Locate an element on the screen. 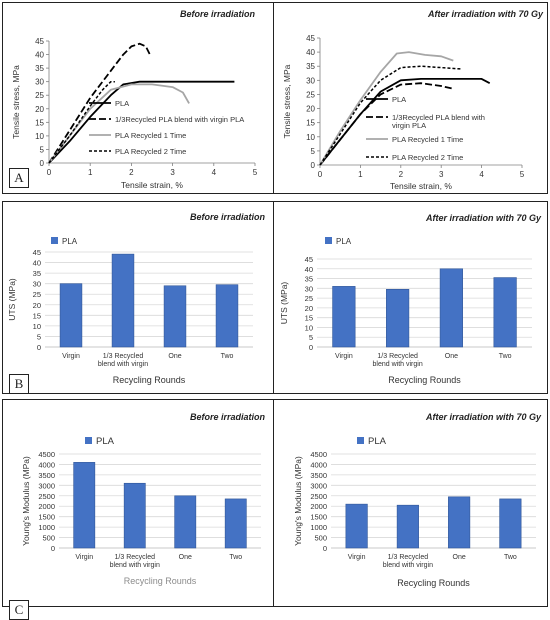  legend-label-1-3recycled-pla-blend-with-virgin-pla: 1/3Recycled PLA blend with is located at coordinates (438, 117).